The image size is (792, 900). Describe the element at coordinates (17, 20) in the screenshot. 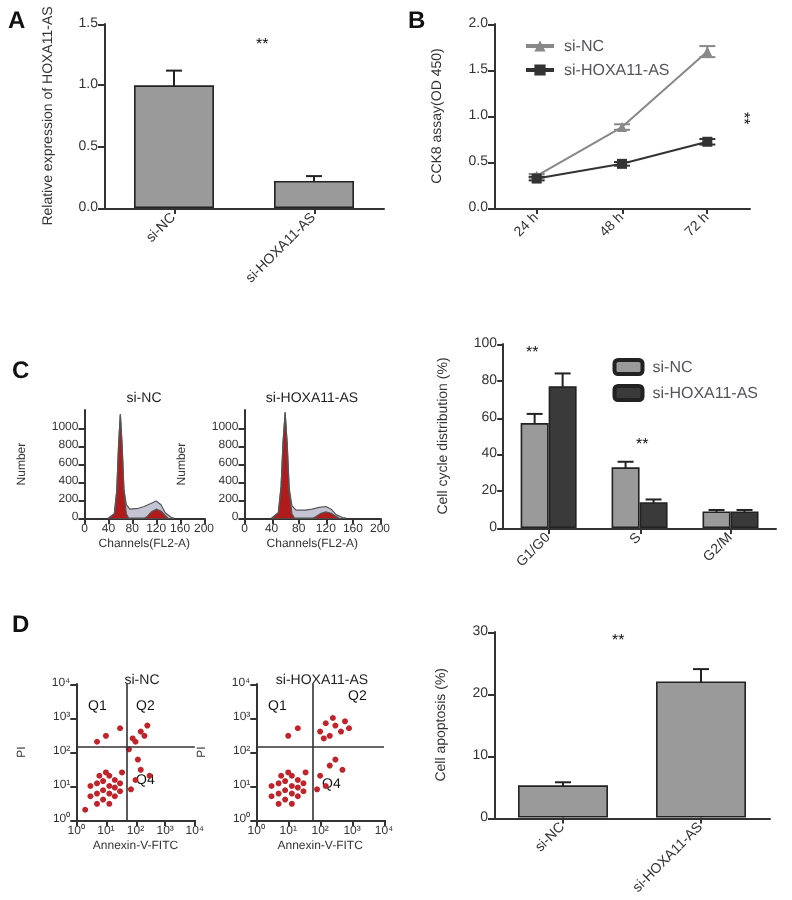

I see `text: A` at that location.